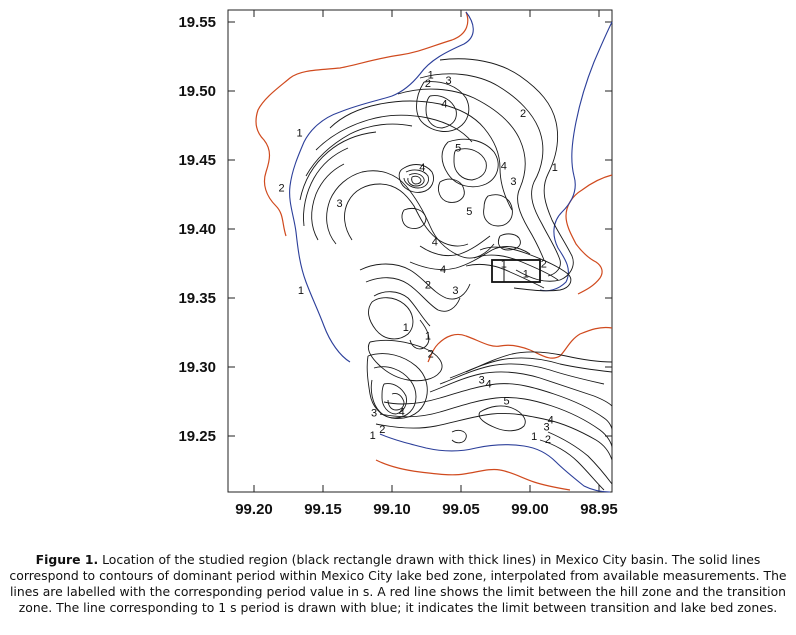 The width and height of the screenshot is (796, 635). I want to click on x-tick-label: 99.00, so click(530, 509).